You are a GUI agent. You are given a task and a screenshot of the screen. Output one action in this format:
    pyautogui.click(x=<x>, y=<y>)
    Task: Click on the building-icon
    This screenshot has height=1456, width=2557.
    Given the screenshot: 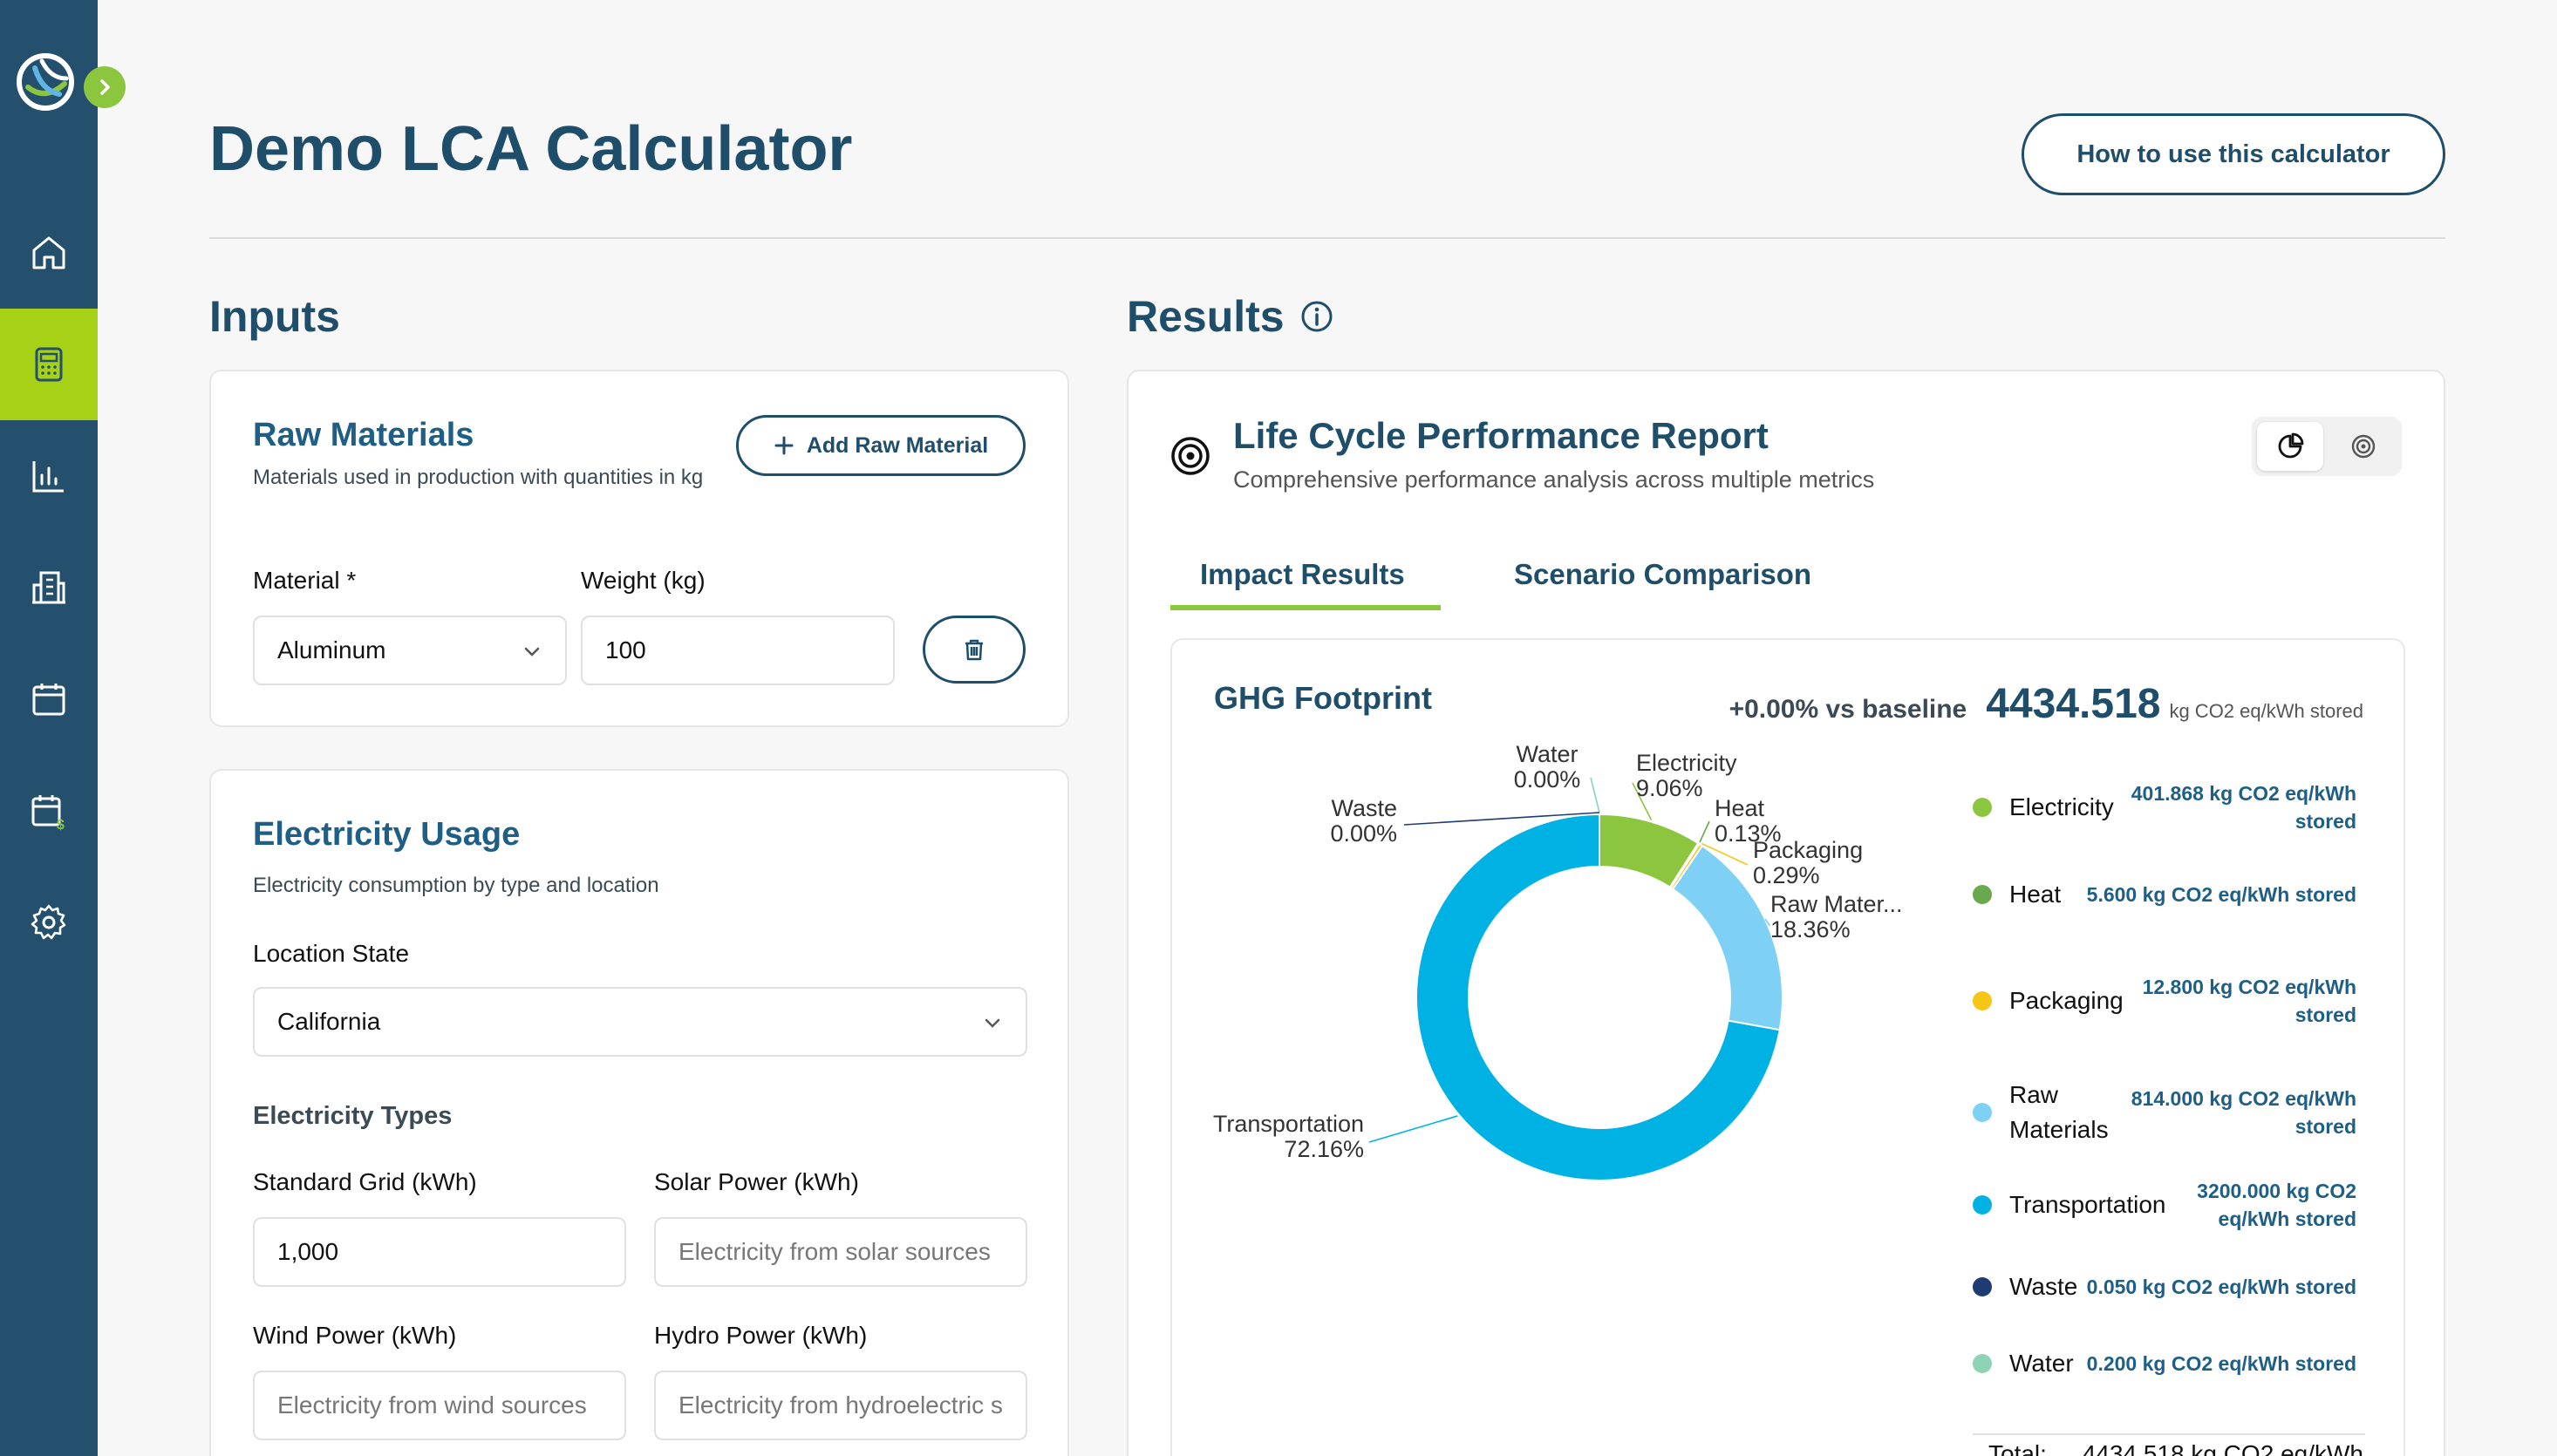 What is the action you would take?
    pyautogui.click(x=48, y=587)
    